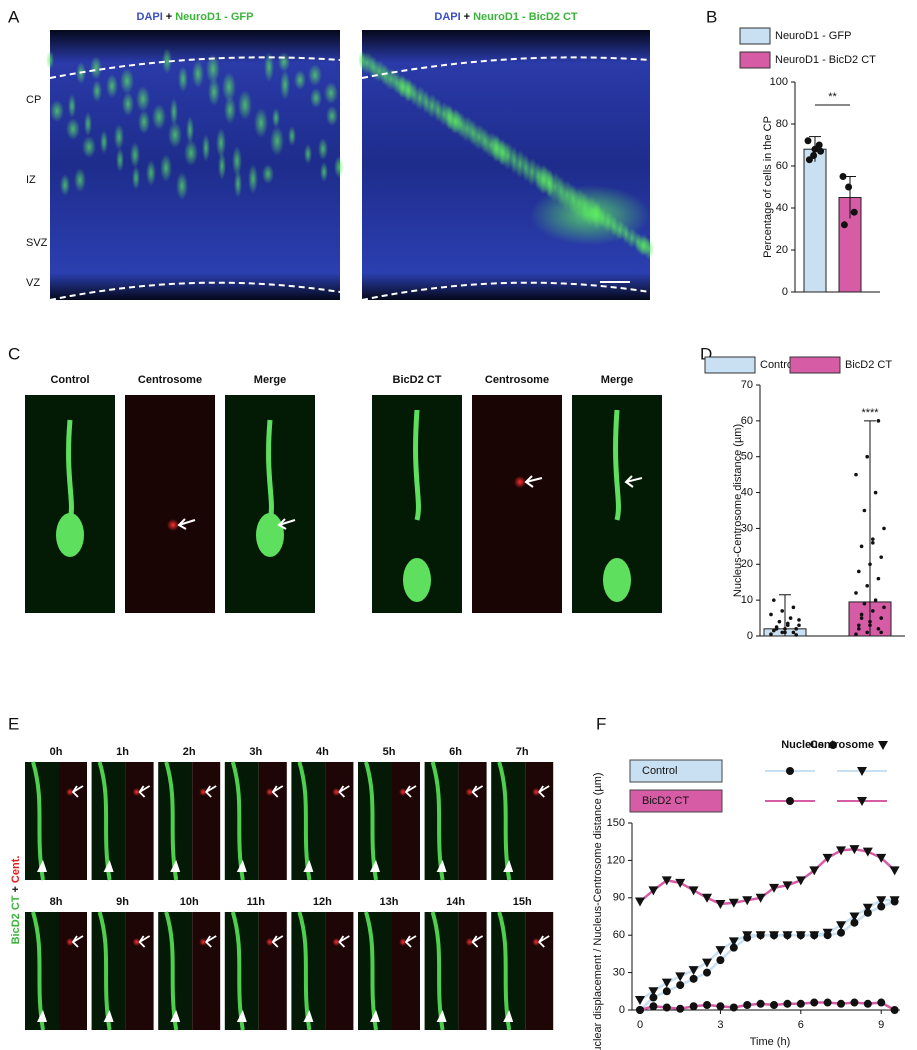 This screenshot has height=1050, width=917. I want to click on legend-label: NeuroD1 - GFP, so click(813, 36).